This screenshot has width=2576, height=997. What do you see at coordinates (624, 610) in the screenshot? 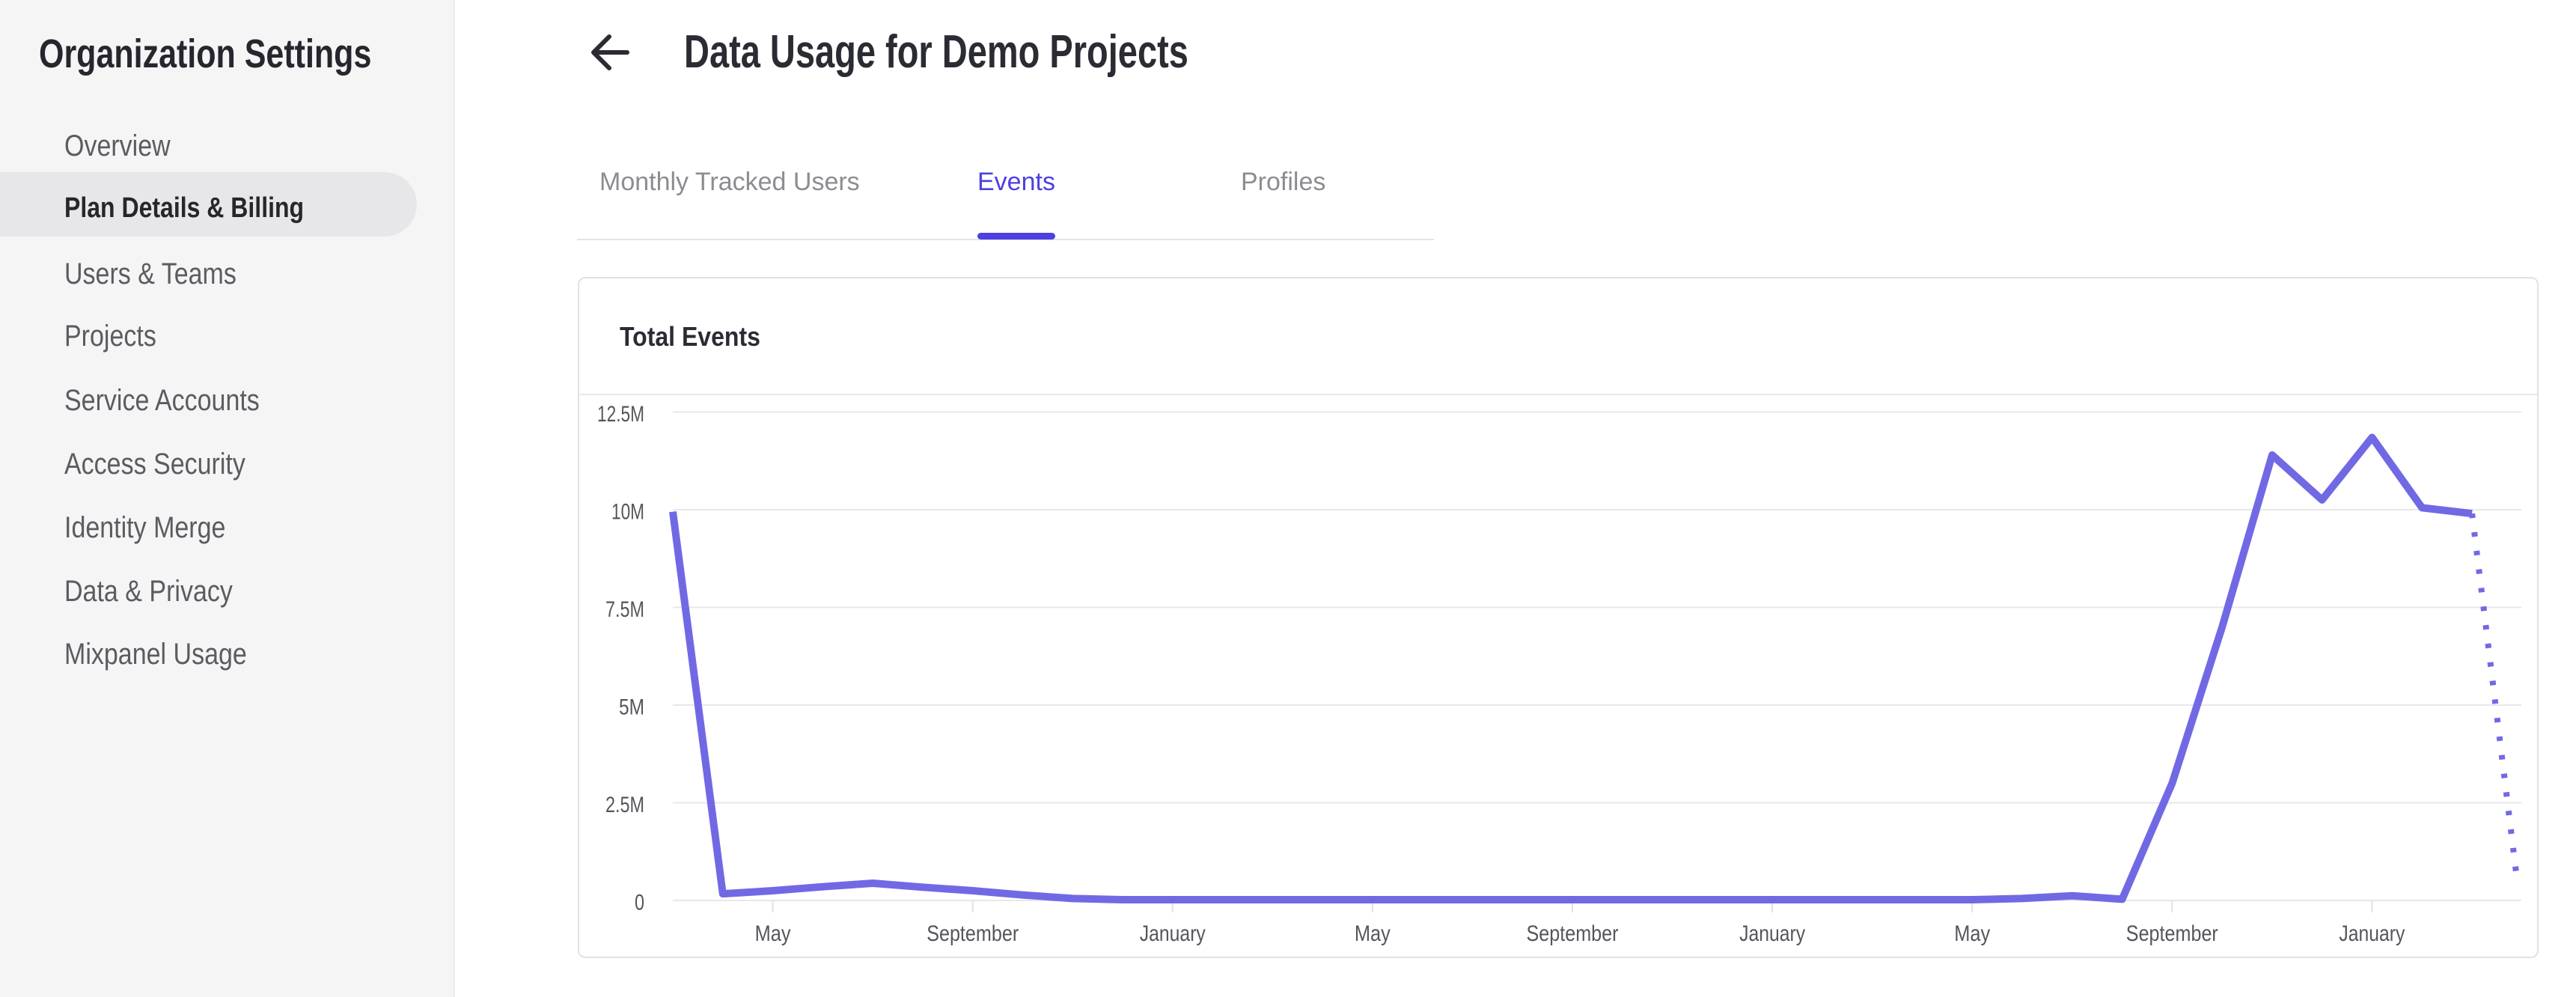
I see `svg-text: 7.5M` at bounding box center [624, 610].